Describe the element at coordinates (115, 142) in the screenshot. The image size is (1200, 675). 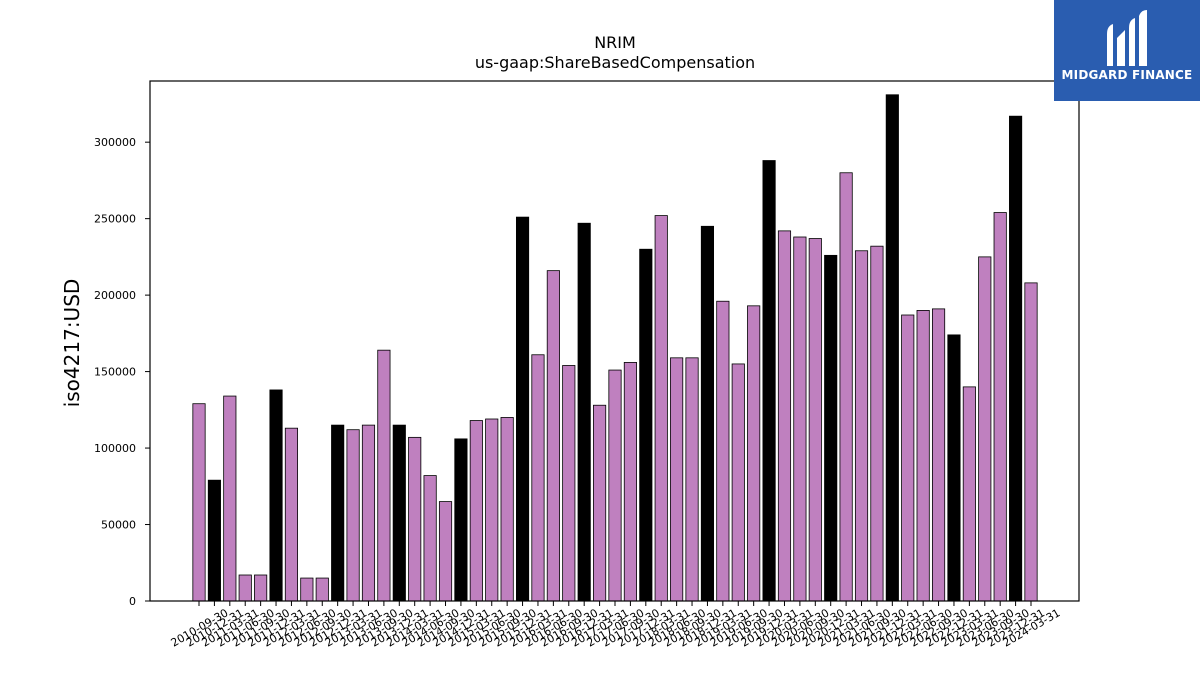
I see `y-tick-label: 300000` at that location.